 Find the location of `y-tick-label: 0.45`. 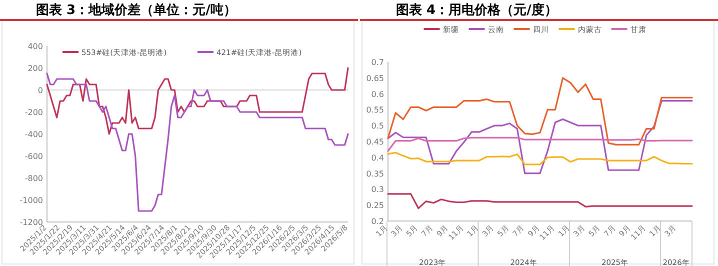

y-tick-label: 0.45 is located at coordinates (375, 142).